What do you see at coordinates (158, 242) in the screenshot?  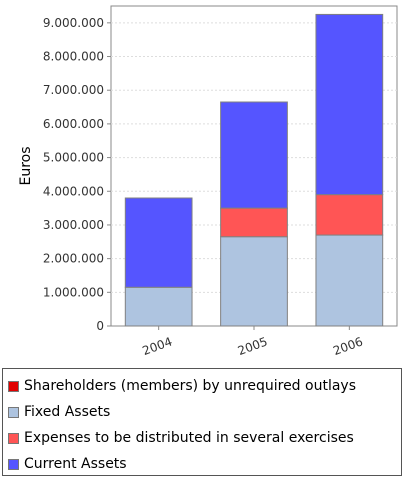 I see `bar-segment-2004-s3` at bounding box center [158, 242].